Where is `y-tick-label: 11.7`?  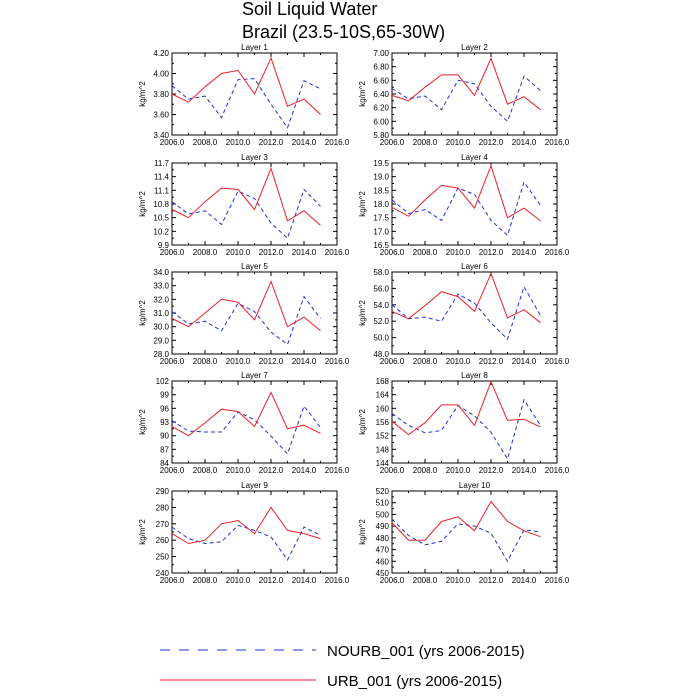 y-tick-label: 11.7 is located at coordinates (162, 163).